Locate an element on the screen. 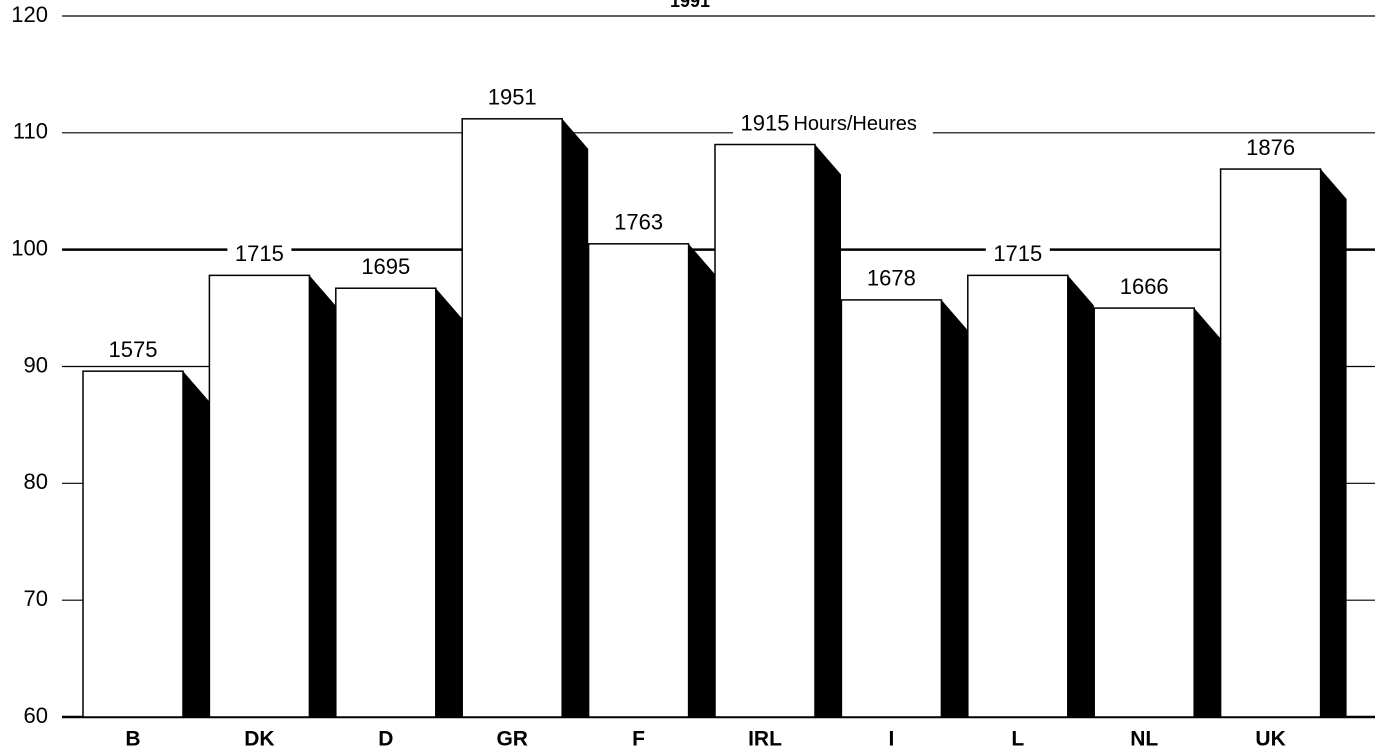 The height and width of the screenshot is (751, 1381). x-tick-label: UK is located at coordinates (1270, 739).